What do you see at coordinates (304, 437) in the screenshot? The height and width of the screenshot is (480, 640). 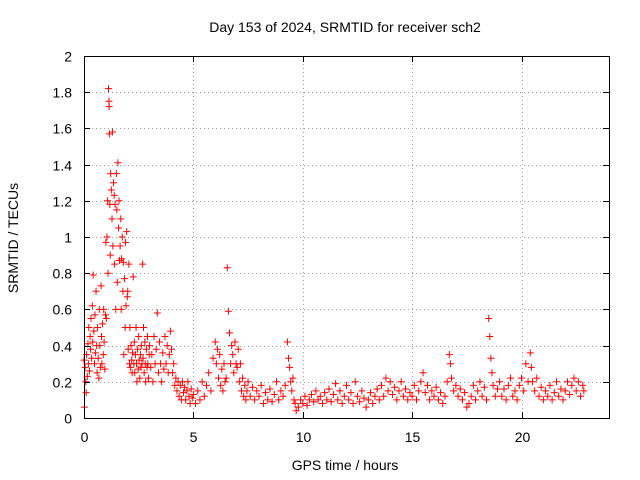 I see `x-tick-label: 10` at bounding box center [304, 437].